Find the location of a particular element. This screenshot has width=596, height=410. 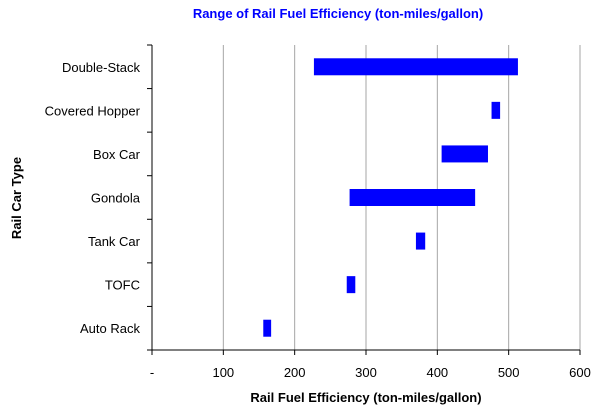

x-tick-label: 400 is located at coordinates (437, 372).